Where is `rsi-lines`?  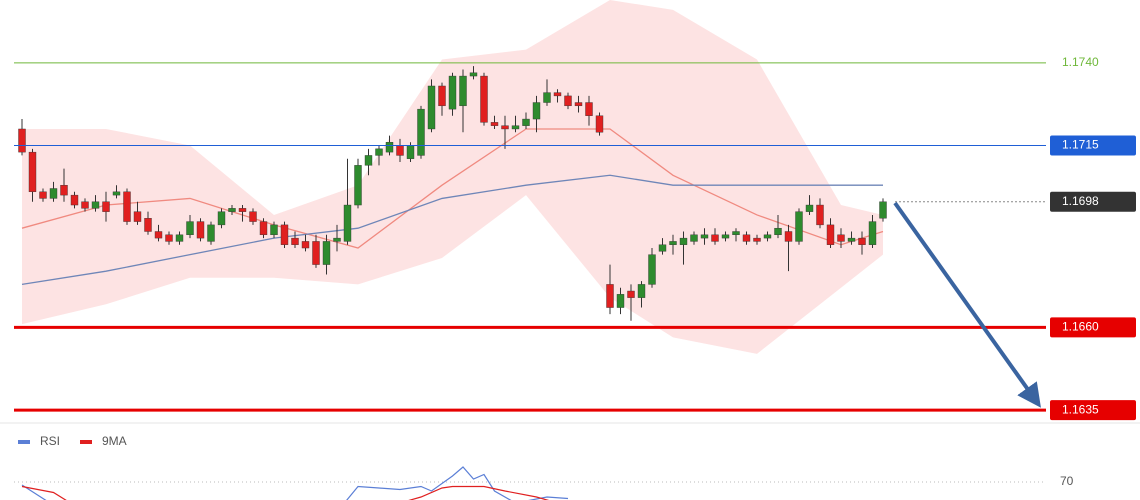
rsi-lines is located at coordinates (295, 483).